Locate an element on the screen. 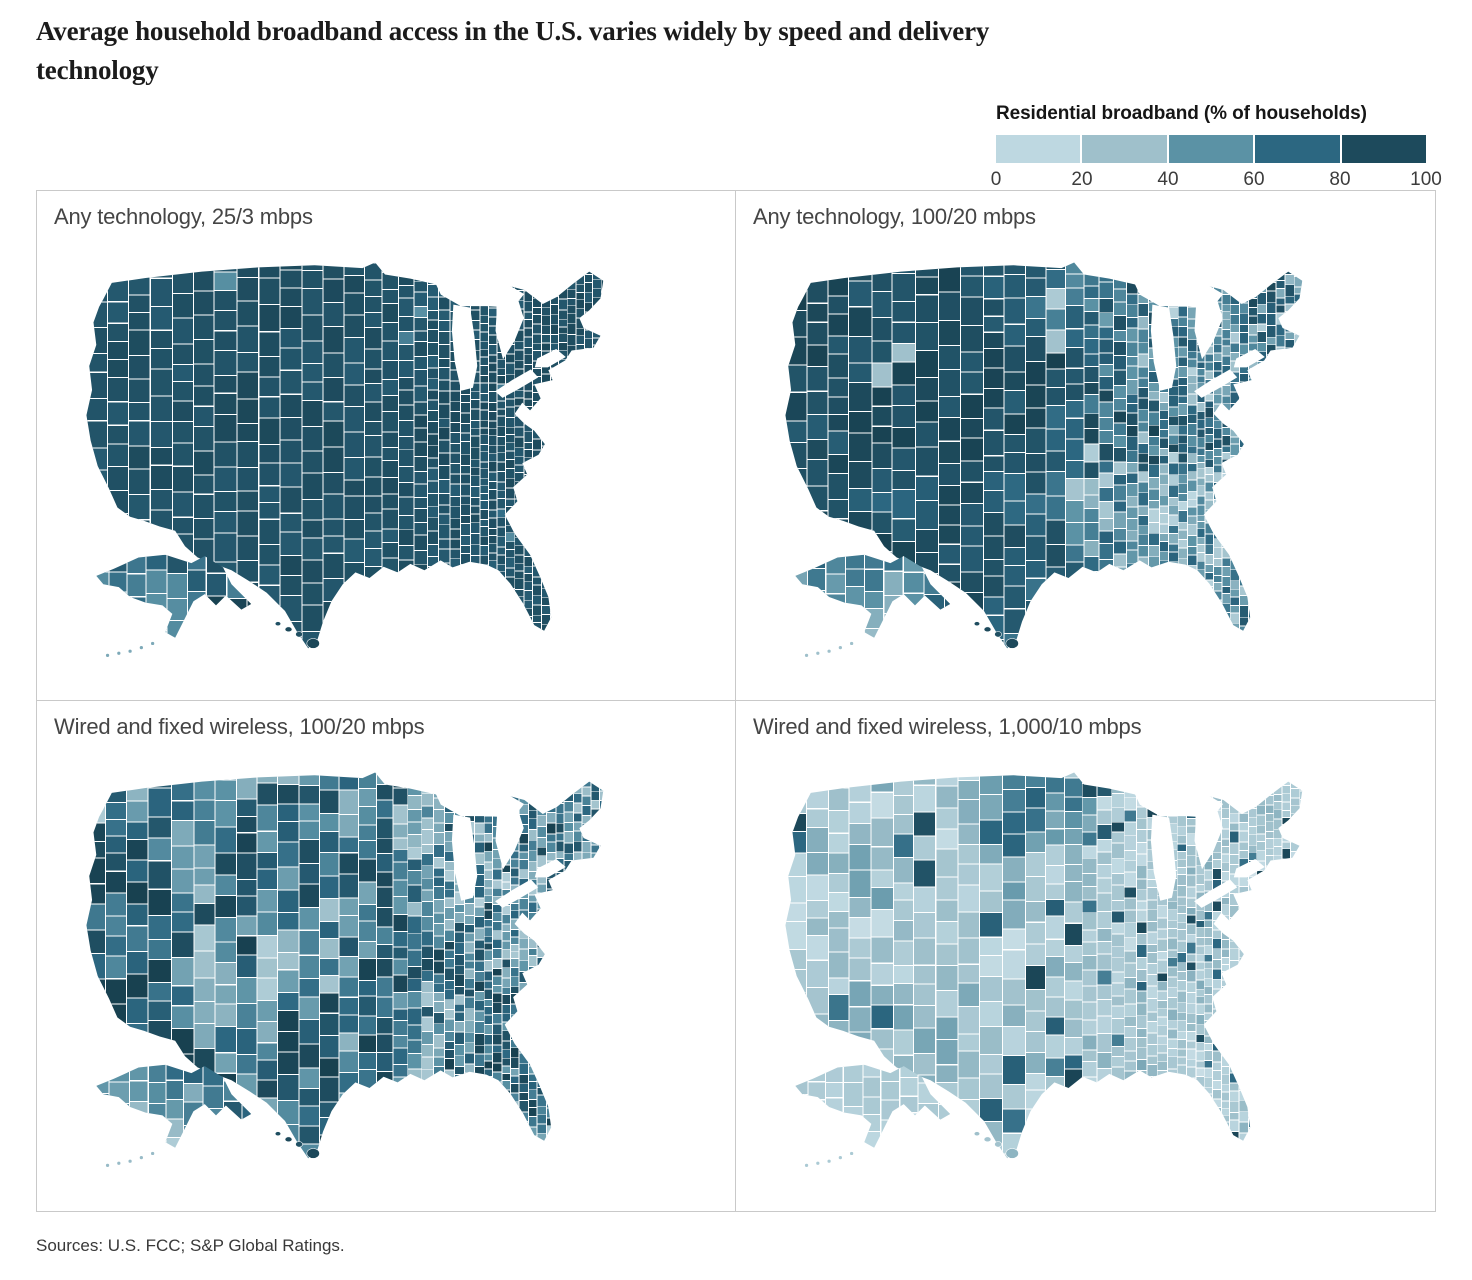  panel-title: Wired and fixed wireless, 1,000/10 mbps is located at coordinates (947, 726).